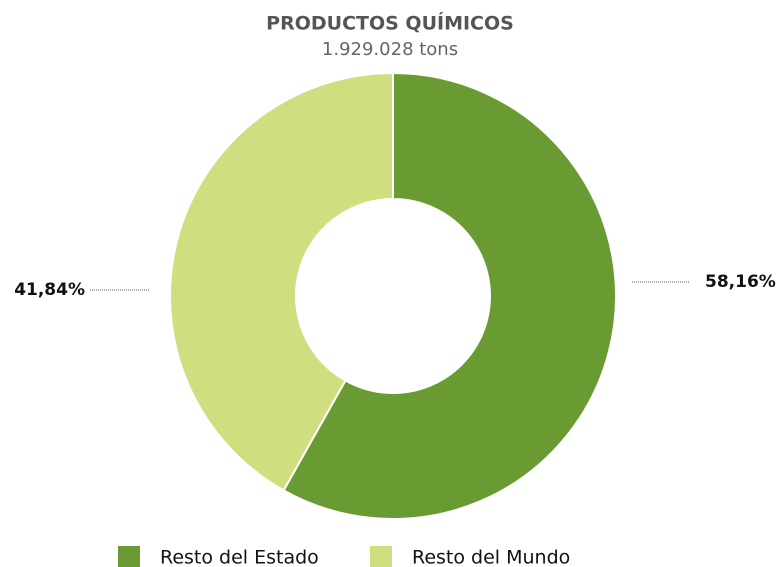 This screenshot has width=777, height=567. I want to click on chart-subtitle: 1.929.028 tons, so click(390, 49).